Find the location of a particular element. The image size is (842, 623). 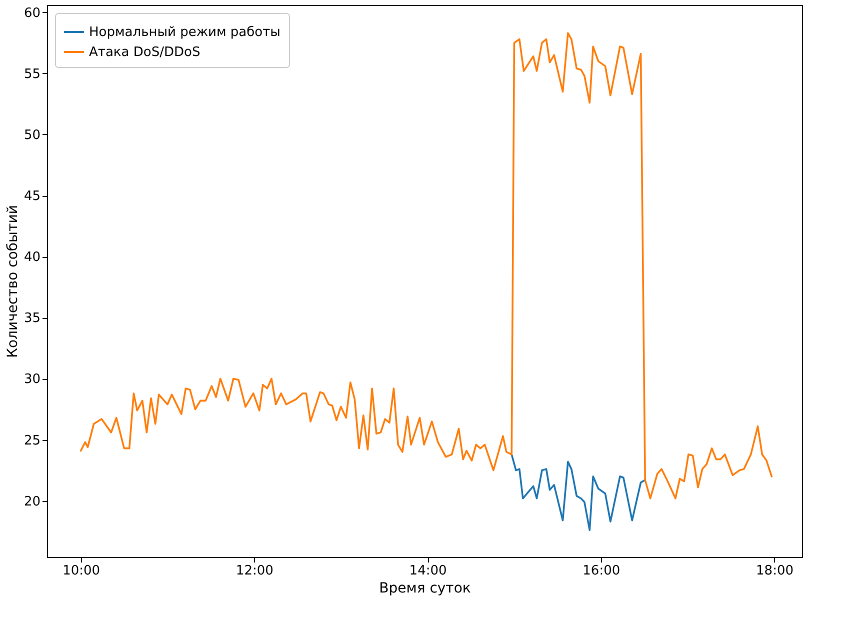

y-tick-label: 30 is located at coordinates (32, 380).